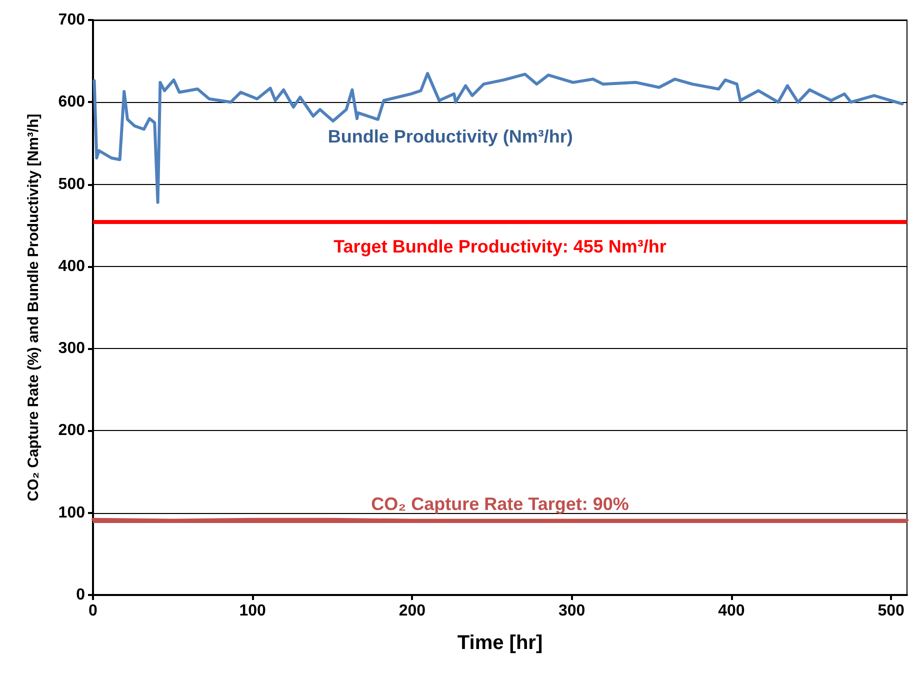 The height and width of the screenshot is (673, 913). What do you see at coordinates (450, 136) in the screenshot?
I see `series-label: Bundle Productivity (Nm³/hr)` at bounding box center [450, 136].